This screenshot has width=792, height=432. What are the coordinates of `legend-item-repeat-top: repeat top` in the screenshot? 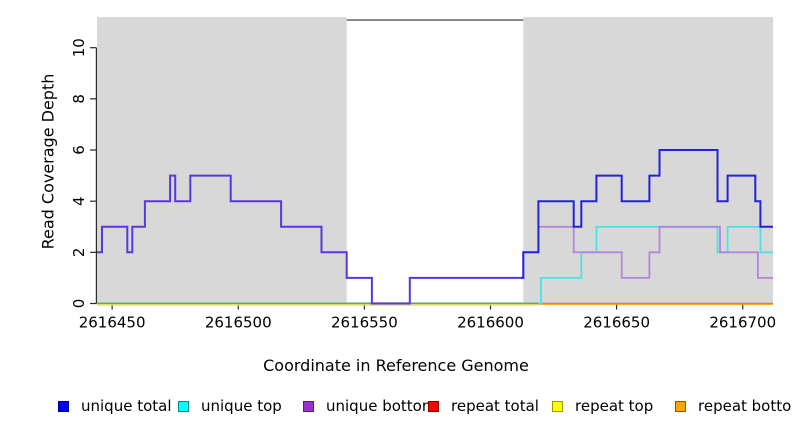 It's located at (602, 406).